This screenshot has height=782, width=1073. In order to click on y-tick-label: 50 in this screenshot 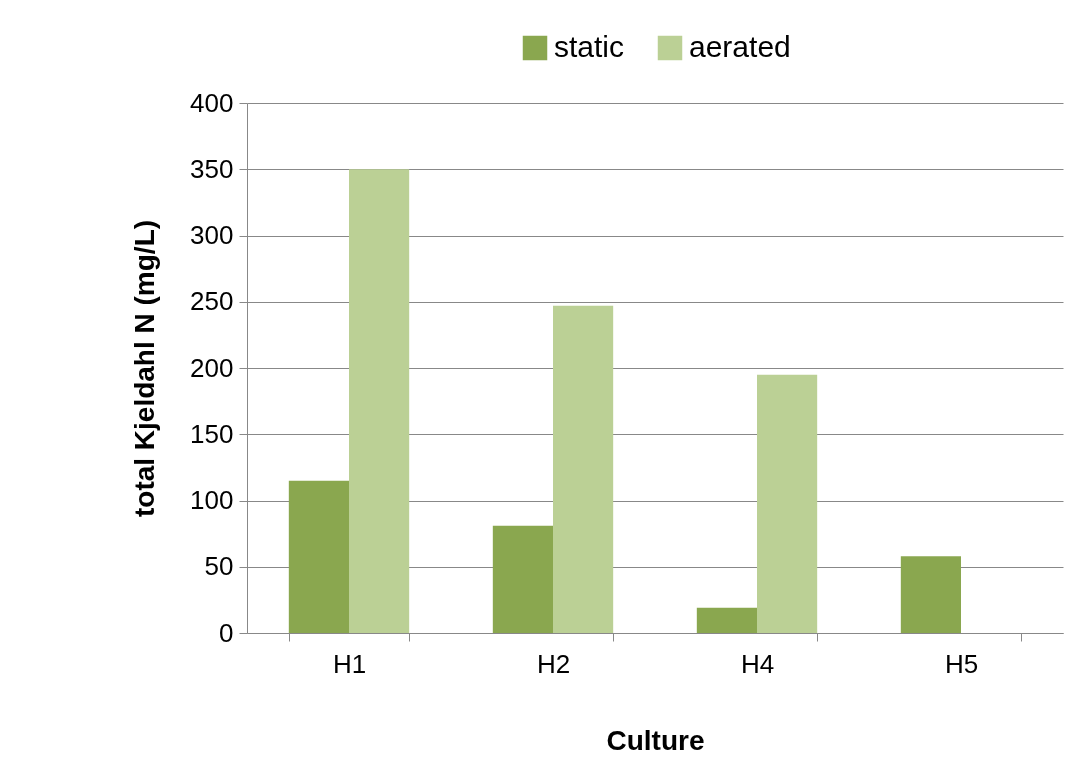, I will do `click(219, 566)`.